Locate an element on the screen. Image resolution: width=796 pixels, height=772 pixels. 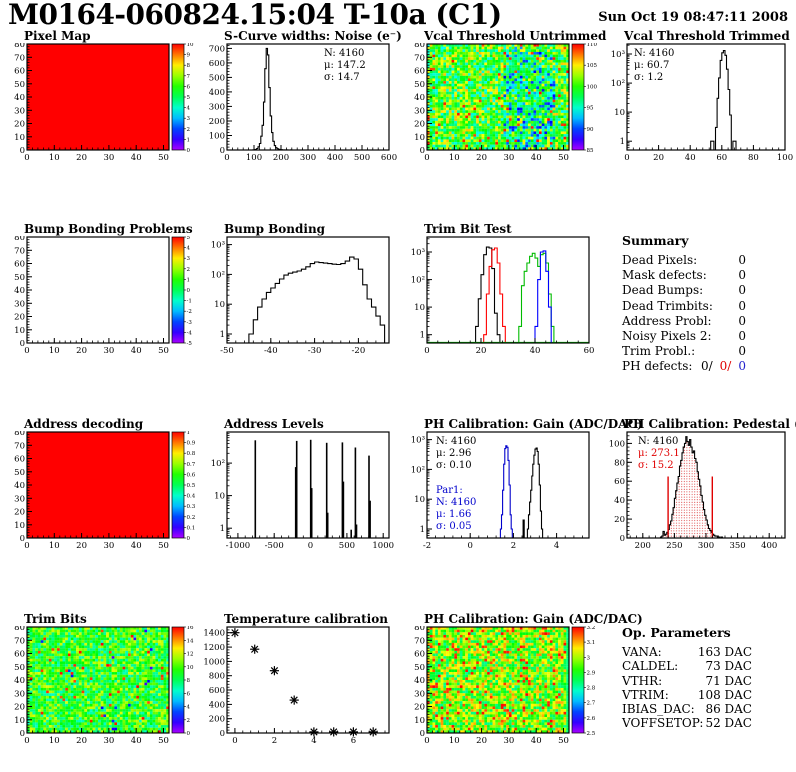
trim-bit-test-plot: 0 20 40 60 1 10 10² 10³ is located at coordinates (503, 296).